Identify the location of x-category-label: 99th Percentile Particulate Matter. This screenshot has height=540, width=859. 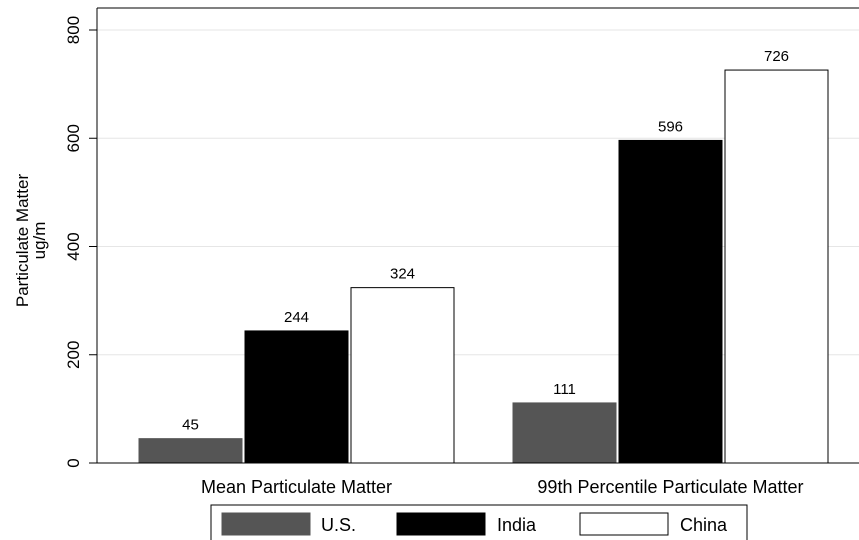
(670, 487).